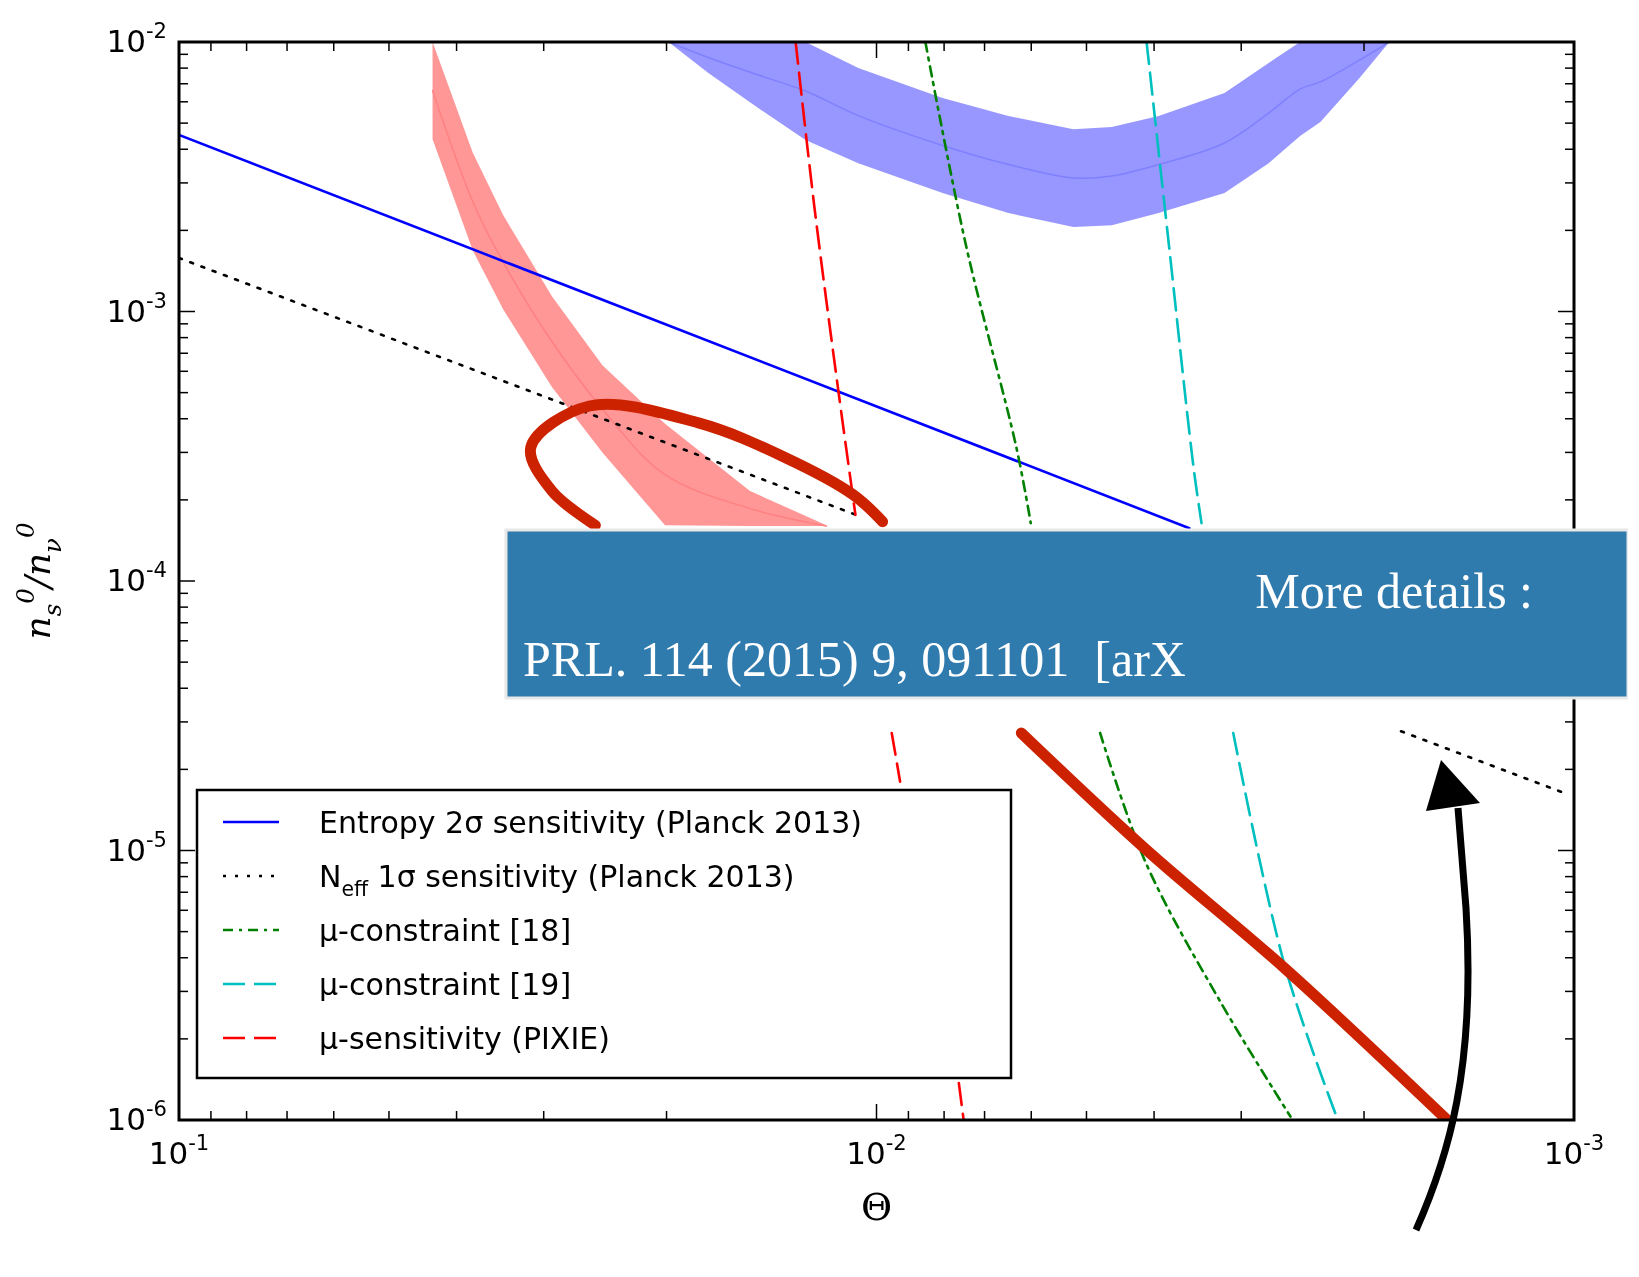  I want to click on legend-label: Entropy 2σ sensitivity (Planck 2013), so click(591, 822).